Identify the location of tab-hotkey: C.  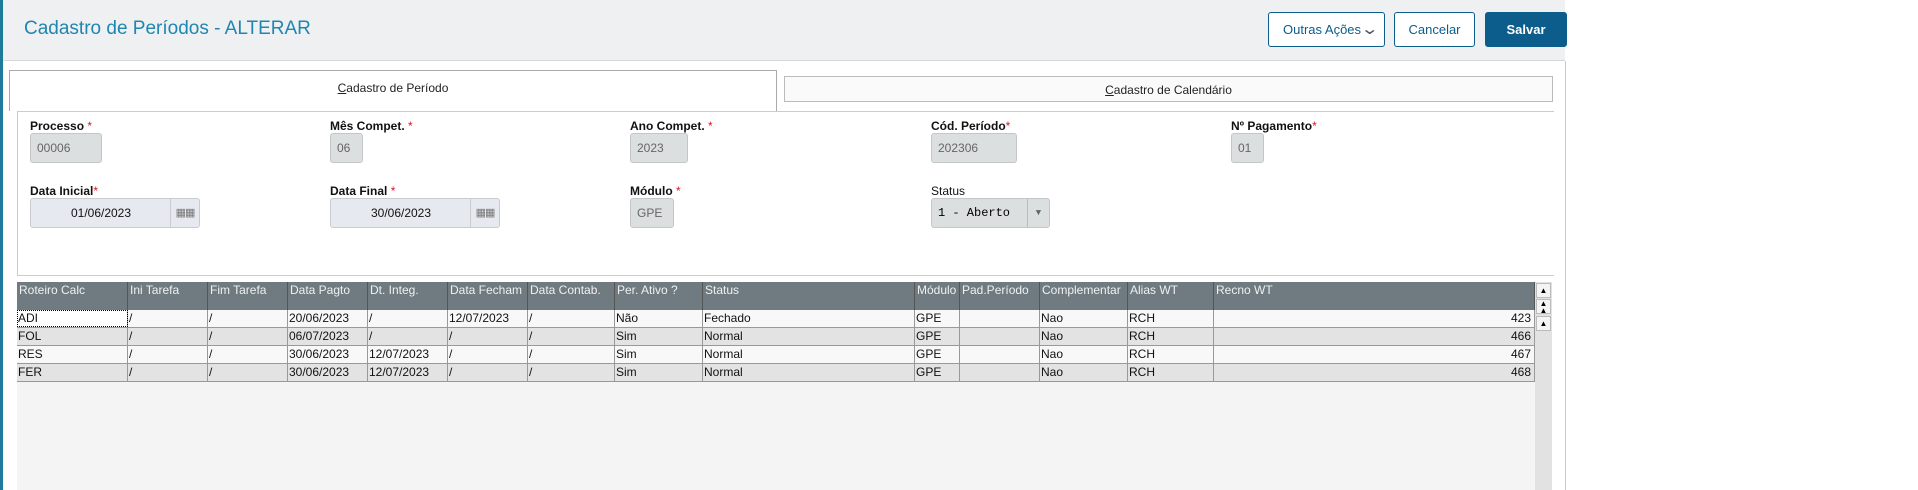
(1109, 90).